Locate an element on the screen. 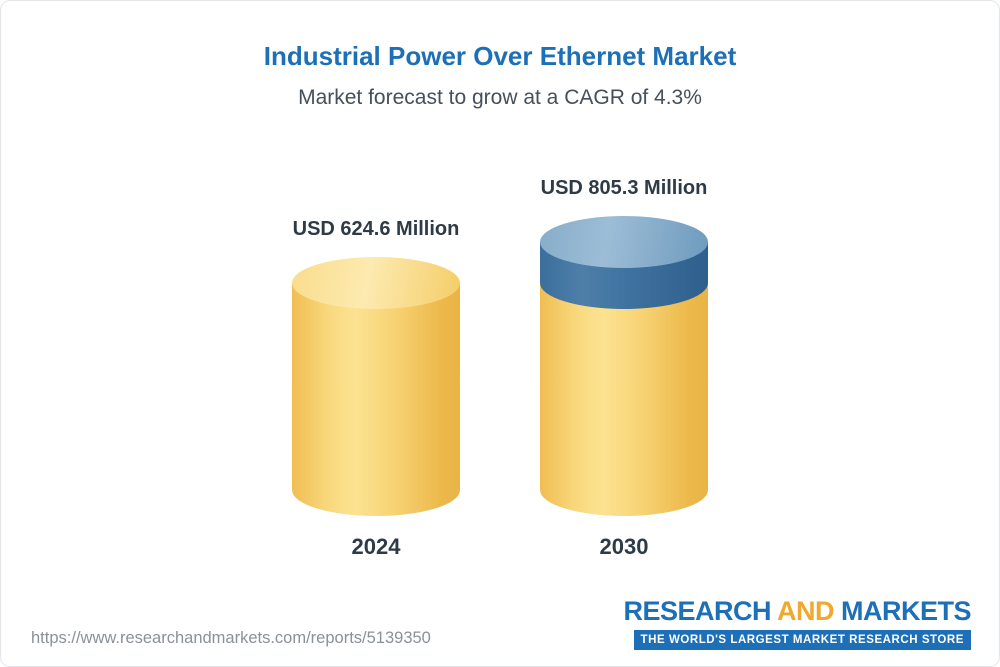 This screenshot has height=667, width=1000. bar-2030: USD 805.3 Million 2030 is located at coordinates (624, 368).